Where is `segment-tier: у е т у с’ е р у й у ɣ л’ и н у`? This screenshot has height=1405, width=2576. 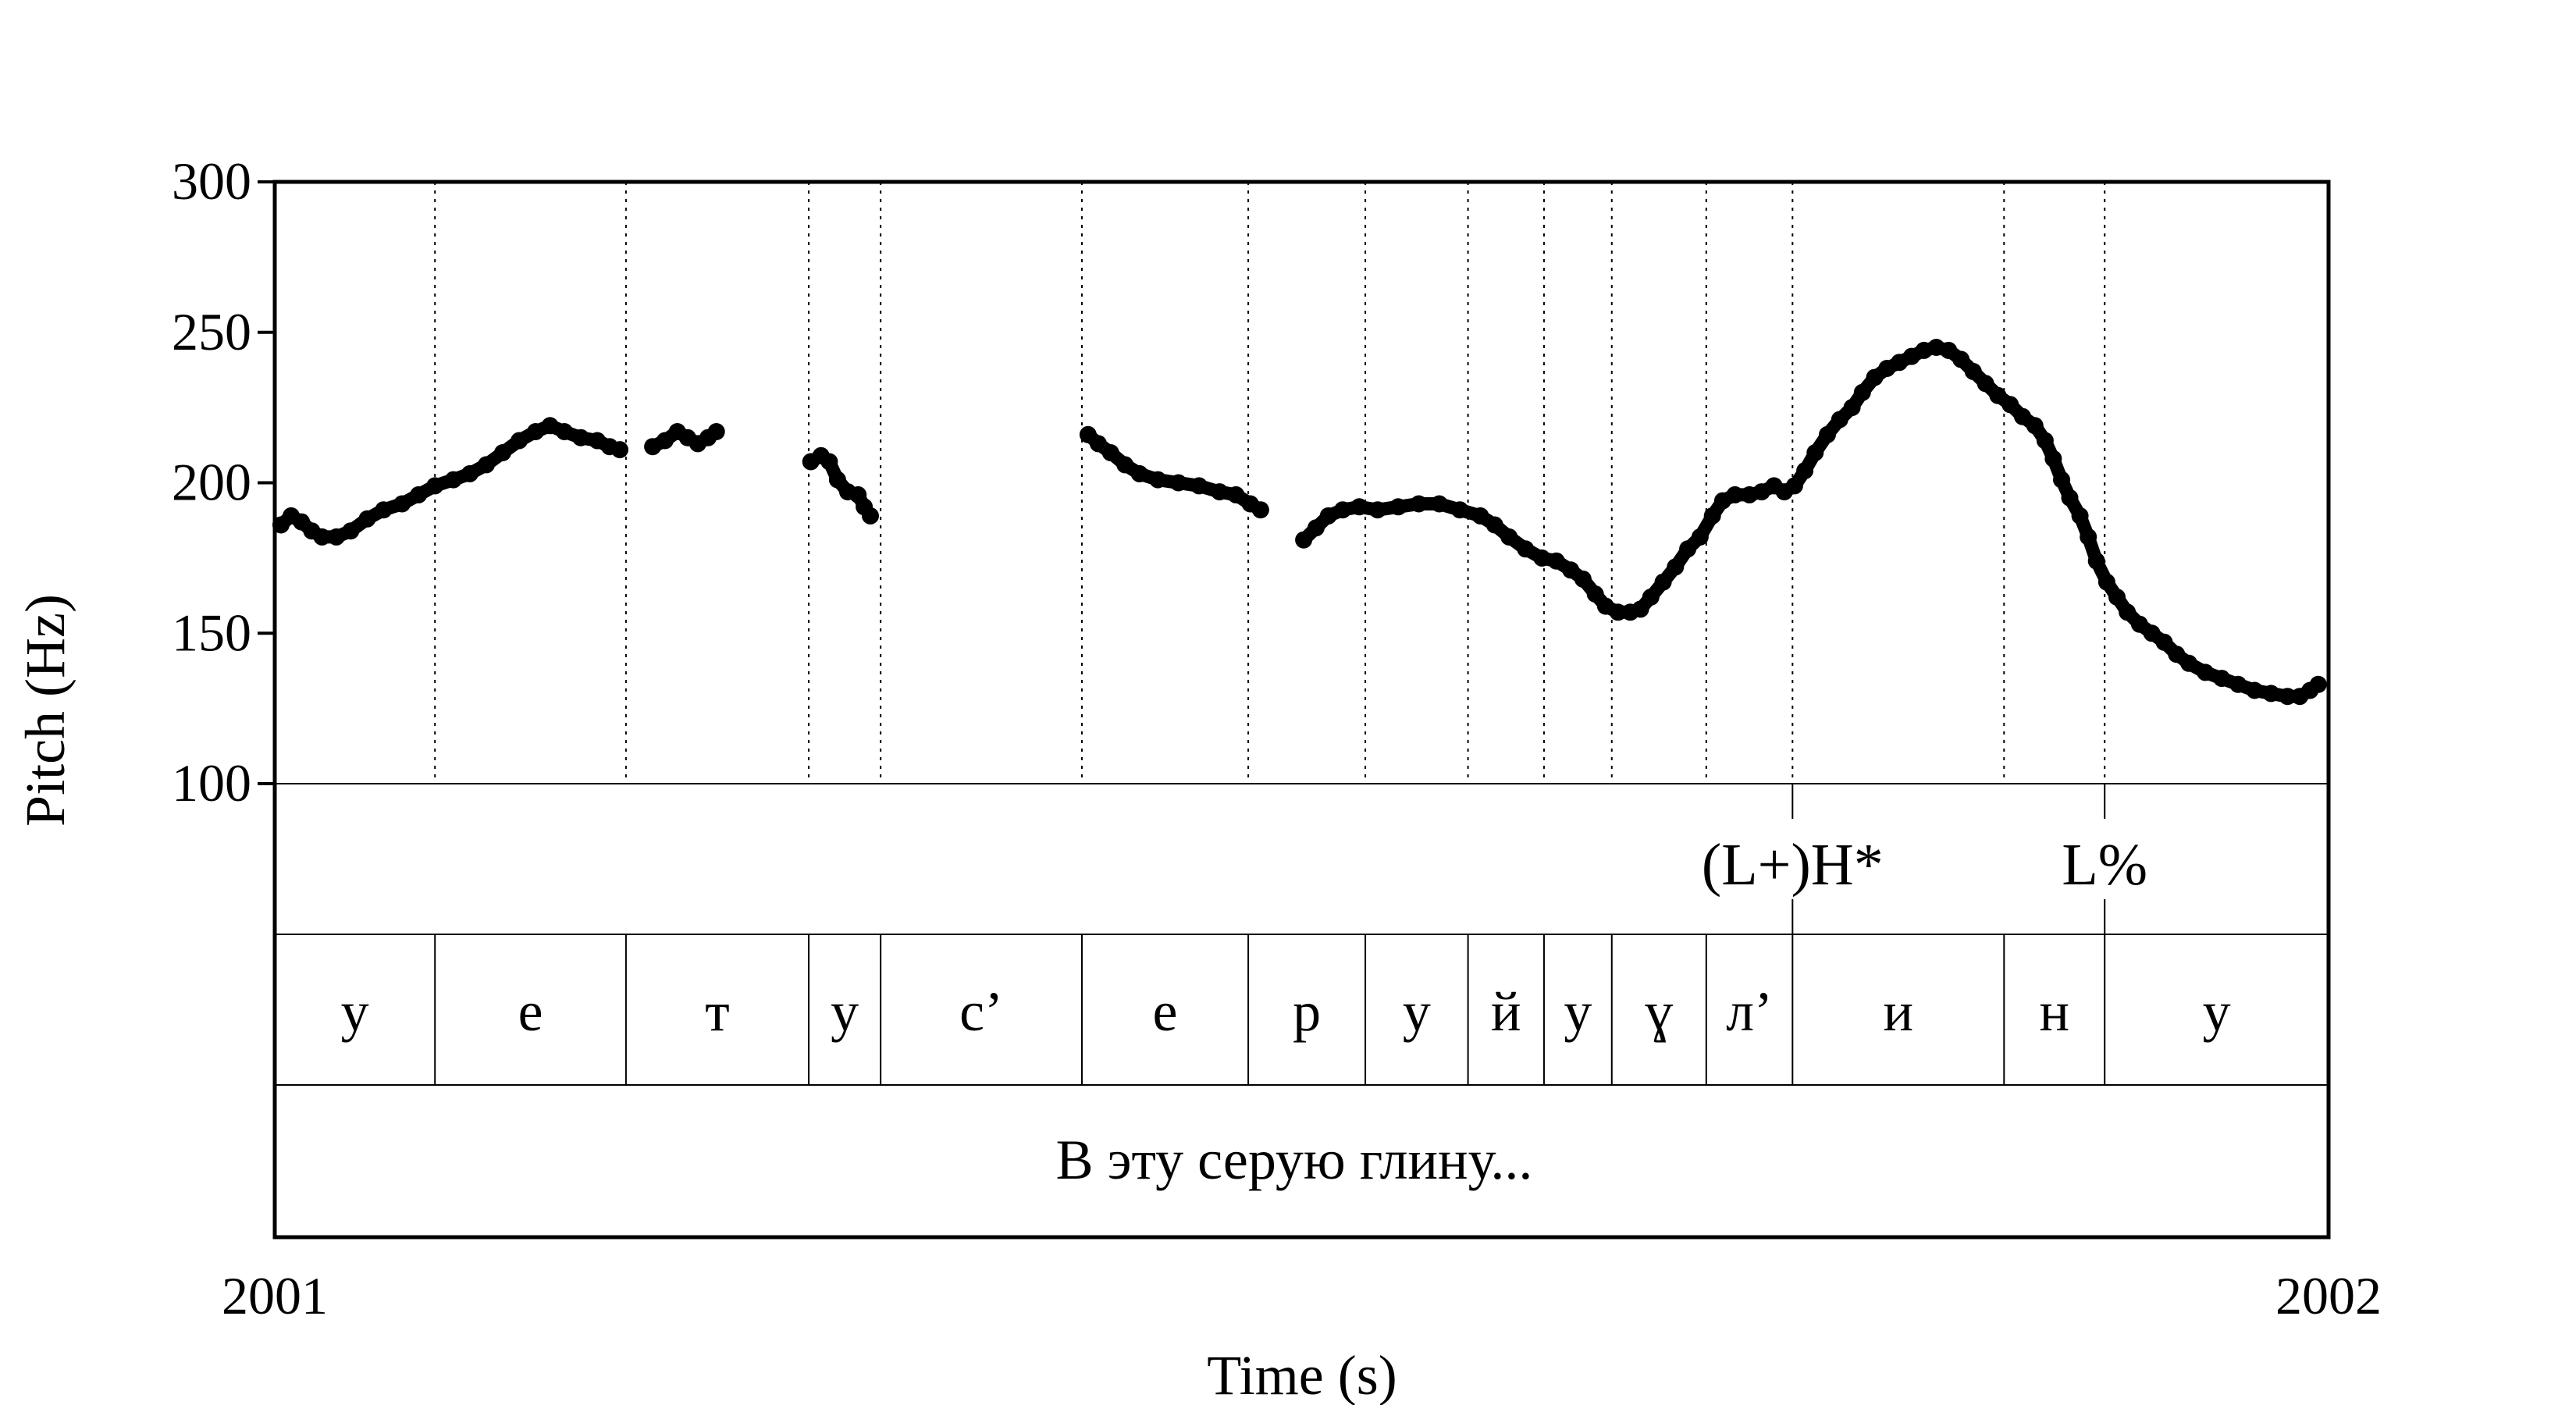
segment-tier: у е т у с’ е р у й у ɣ л’ и н у is located at coordinates (1286, 1012).